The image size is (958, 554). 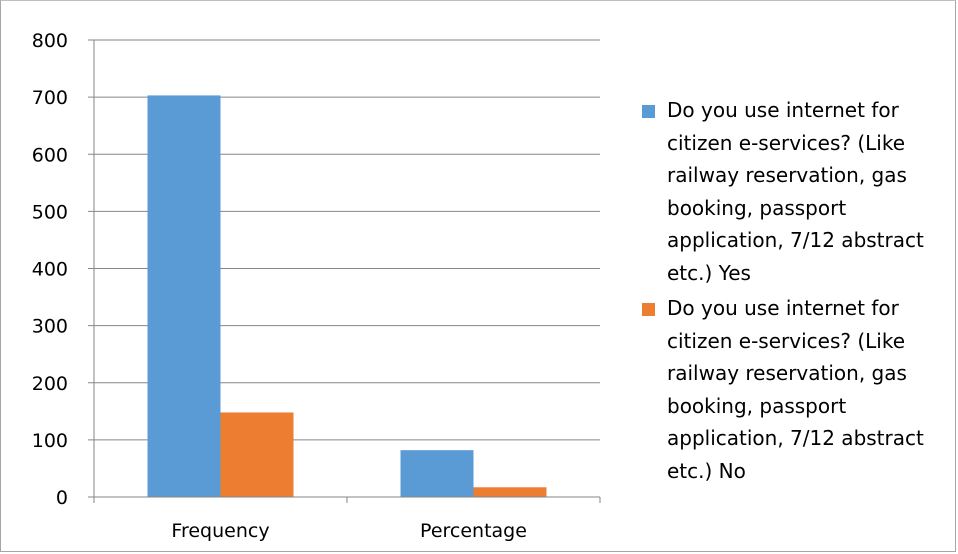 What do you see at coordinates (50, 212) in the screenshot?
I see `y-tick-label: 500` at bounding box center [50, 212].